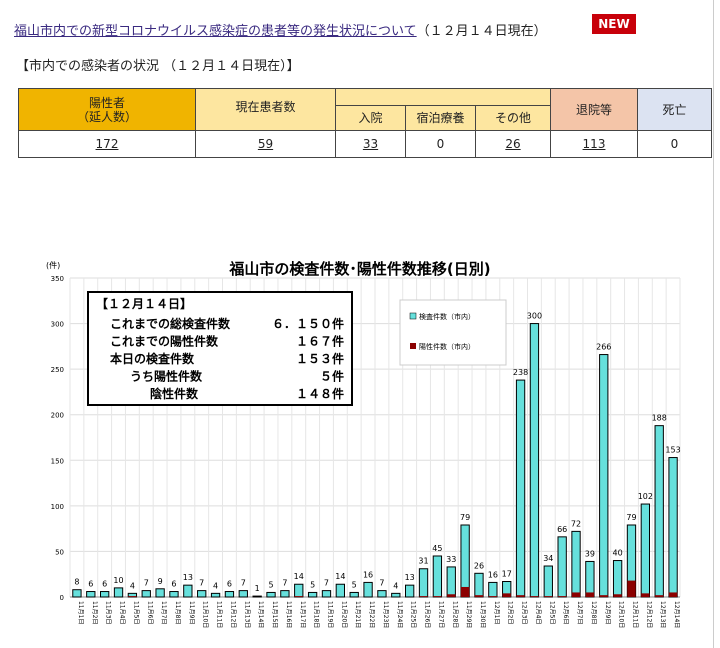 Image resolution: width=720 pixels, height=648 pixels. Describe the element at coordinates (371, 614) in the screenshot. I see `x-tick-label: 11月22日` at that location.